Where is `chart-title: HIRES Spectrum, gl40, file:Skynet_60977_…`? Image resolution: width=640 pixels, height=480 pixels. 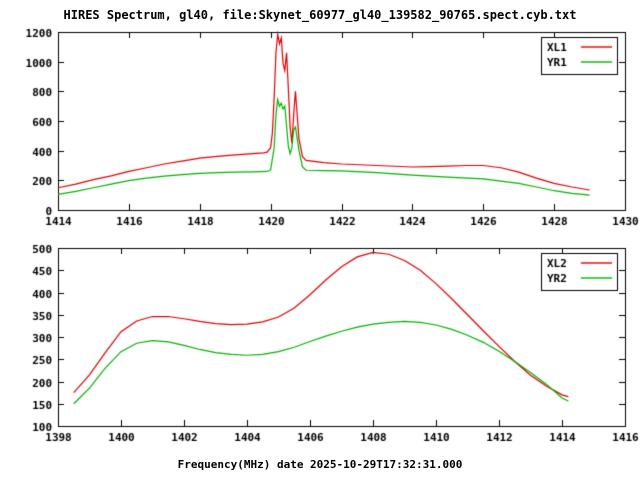 chart-title: HIRES Spectrum, gl40, file:Skynet_60977_… is located at coordinates (320, 15).